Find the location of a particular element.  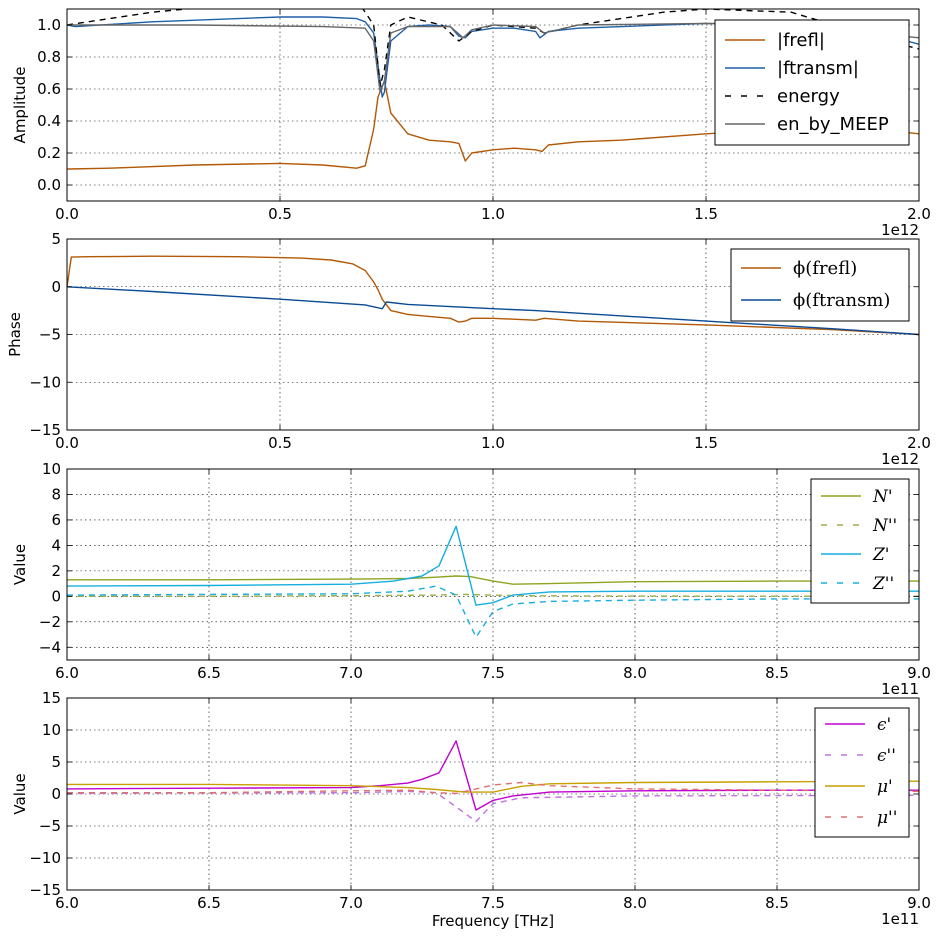

legend-entry-2: ϕ(ftransm) is located at coordinates (841, 300).